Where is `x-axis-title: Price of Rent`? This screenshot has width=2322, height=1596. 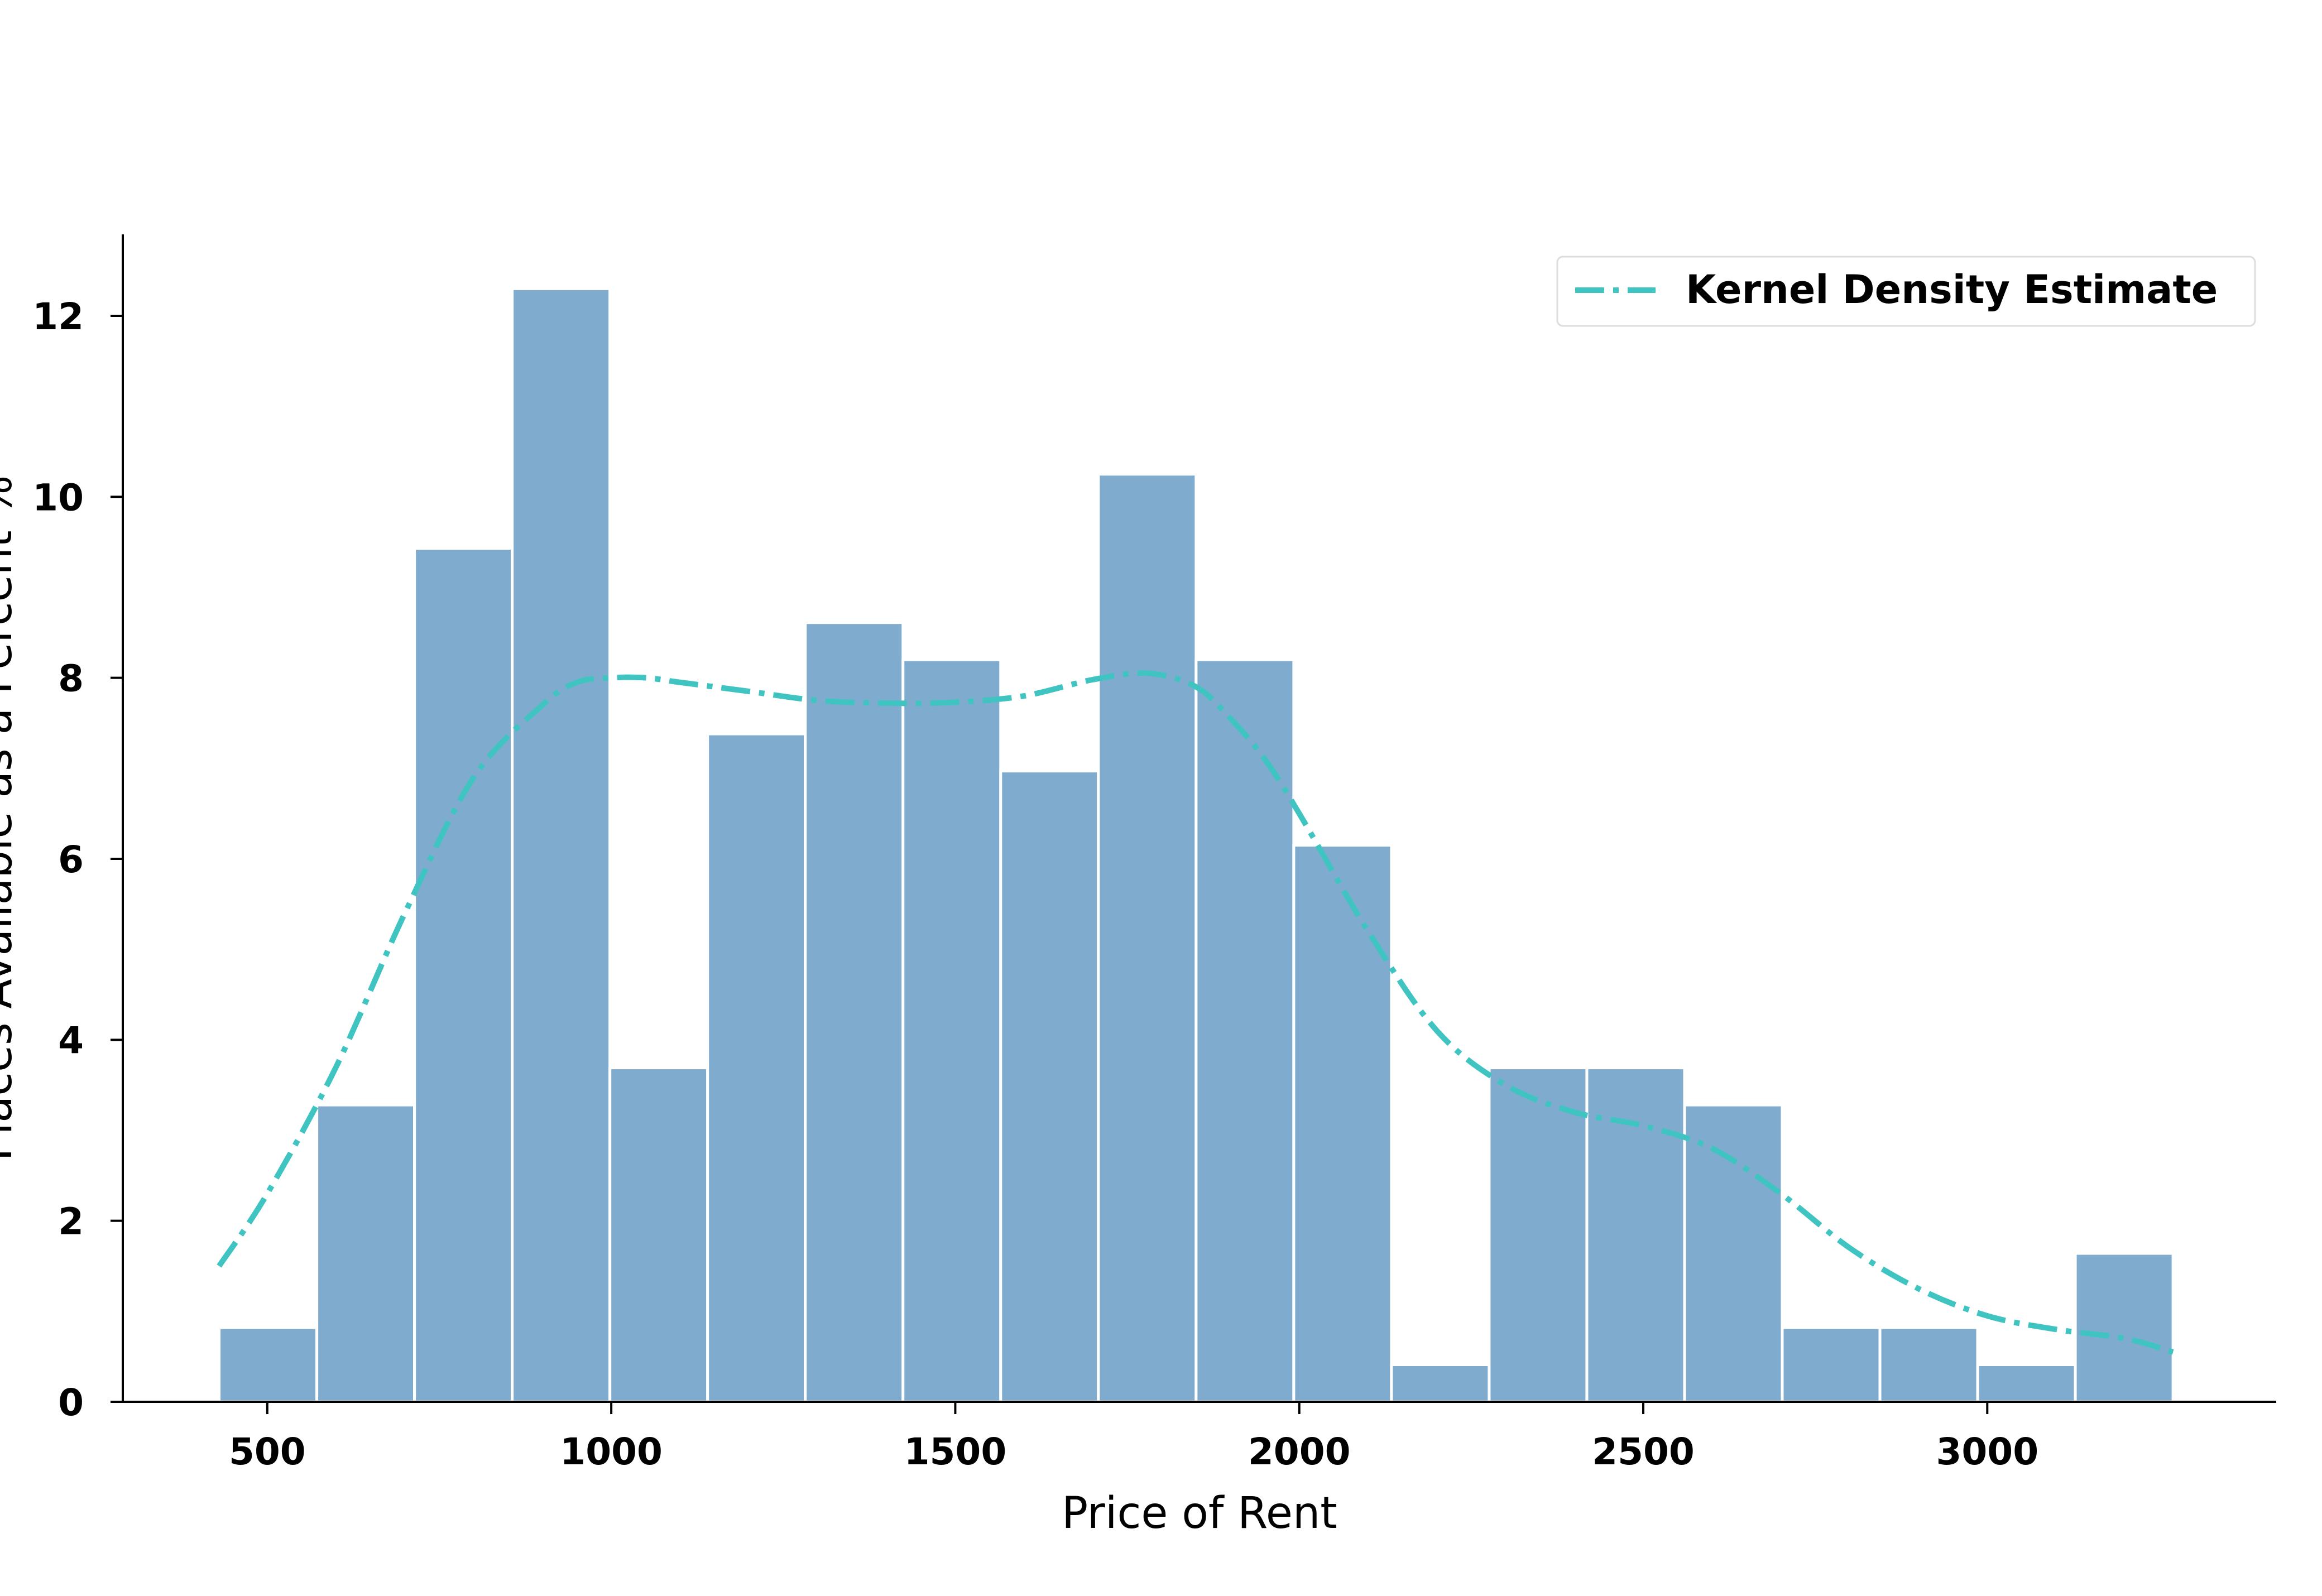 x-axis-title: Price of Rent is located at coordinates (1199, 1513).